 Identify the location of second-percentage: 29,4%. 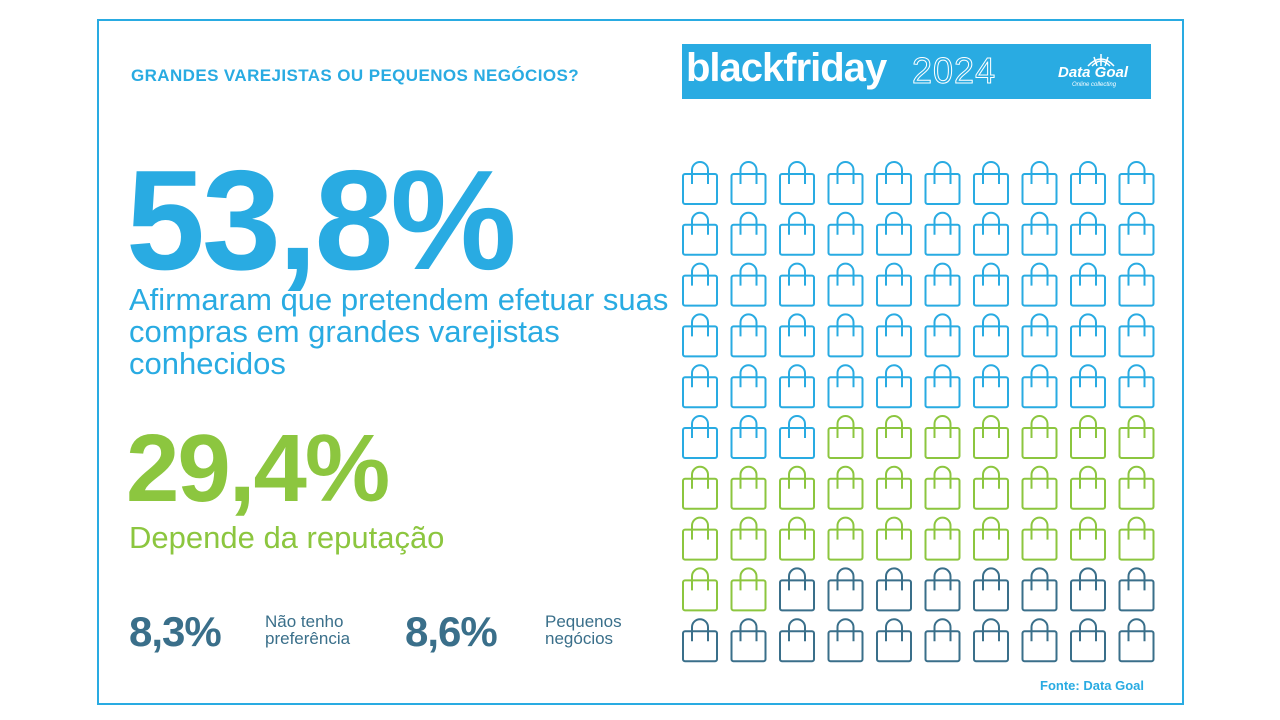
(258, 468).